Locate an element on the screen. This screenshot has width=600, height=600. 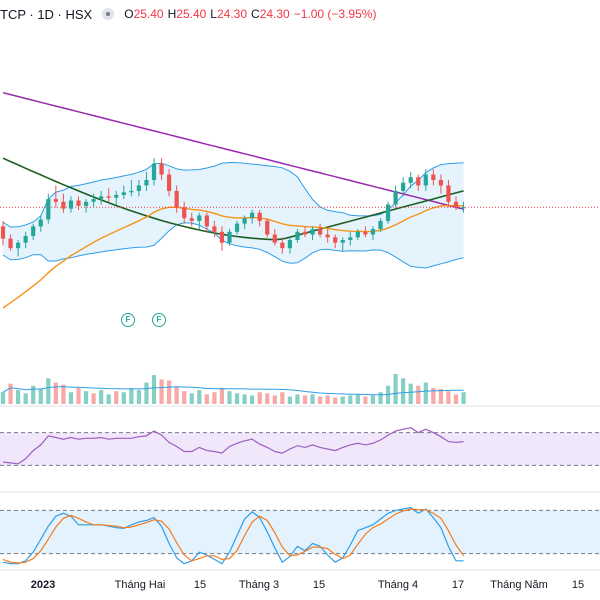
open-label: O is located at coordinates (129, 14).